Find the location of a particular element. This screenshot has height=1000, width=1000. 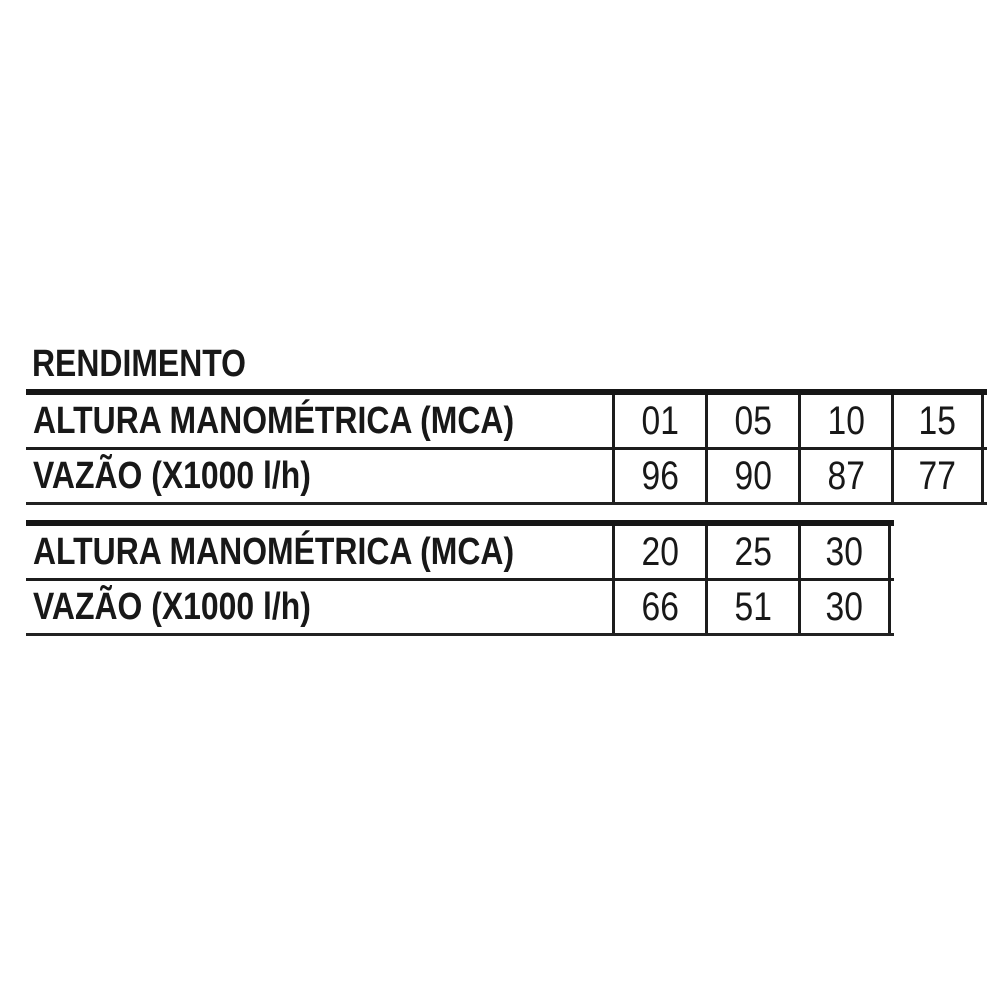

table2-head-label-text: ALTURA MANOMÉTRICA (MCA) is located at coordinates (274, 551).